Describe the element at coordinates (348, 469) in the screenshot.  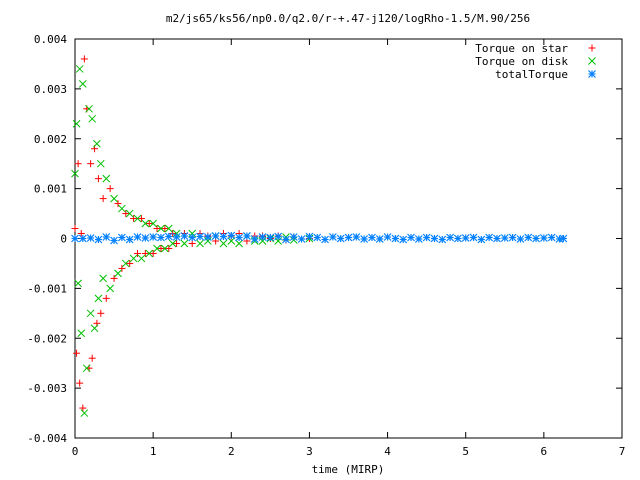
I see `x-axis-label: time (MIRP)` at that location.